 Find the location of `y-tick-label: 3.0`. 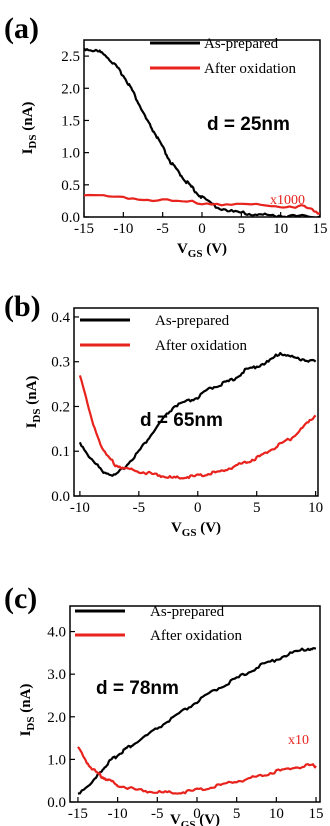

y-tick-label: 3.0 is located at coordinates (56, 675).